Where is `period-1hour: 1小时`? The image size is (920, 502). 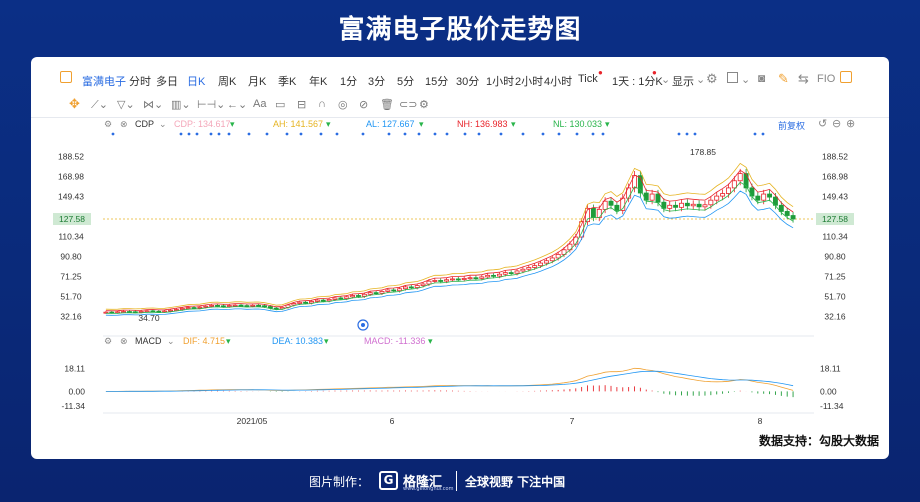 period-1hour: 1小时 is located at coordinates (500, 82).